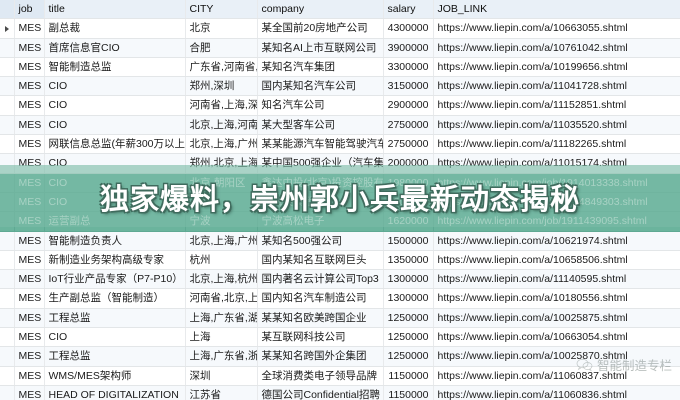  What do you see at coordinates (320, 67) in the screenshot?
I see `cell-company: 某知名汽车集团` at bounding box center [320, 67].